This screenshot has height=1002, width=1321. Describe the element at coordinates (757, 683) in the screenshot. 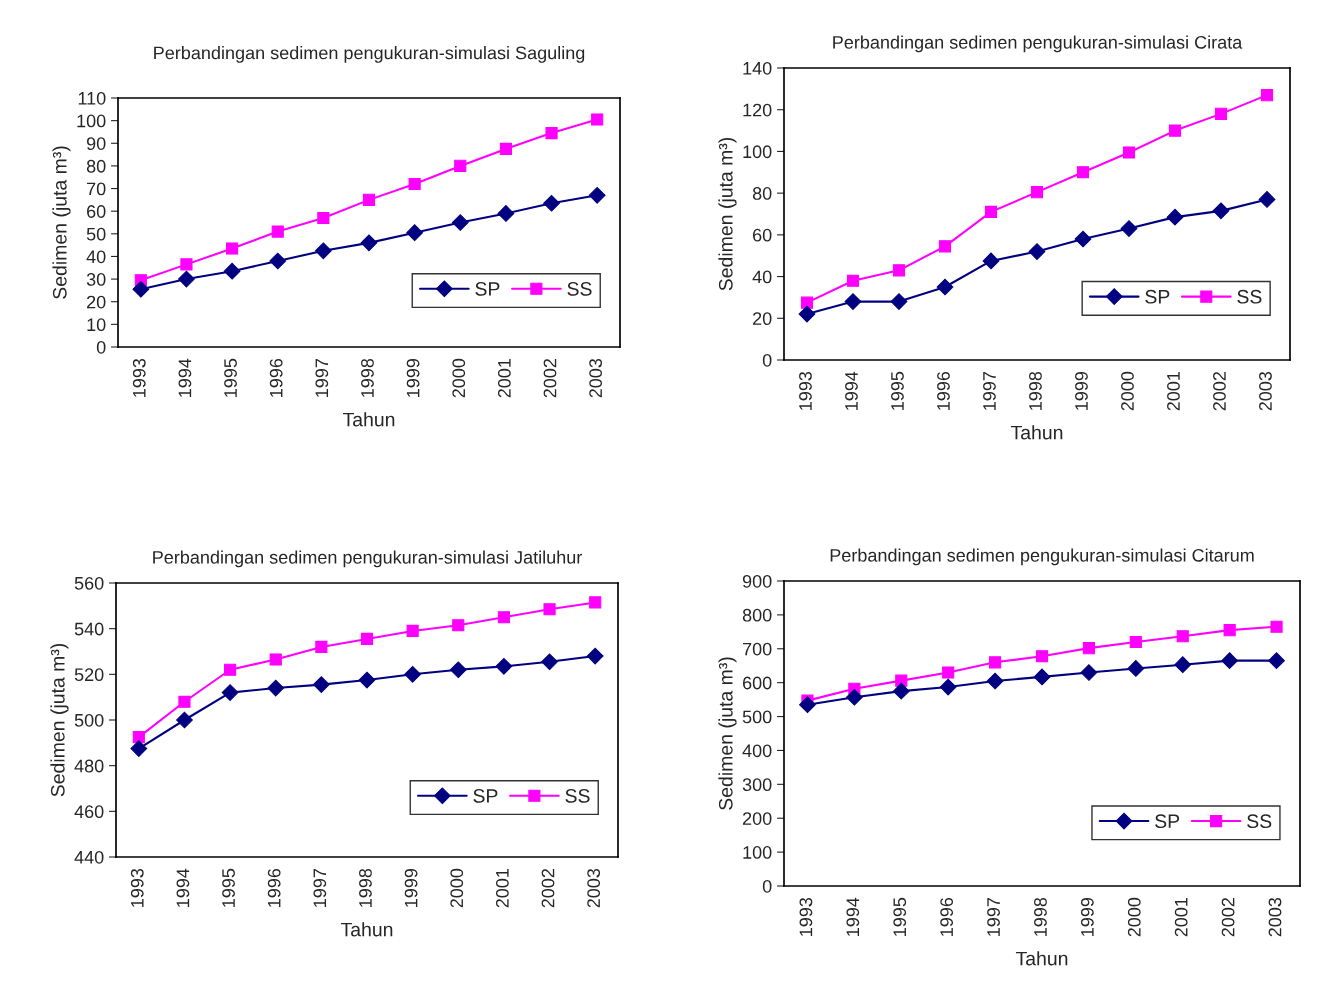

I see `y-tick-label: 600` at that location.